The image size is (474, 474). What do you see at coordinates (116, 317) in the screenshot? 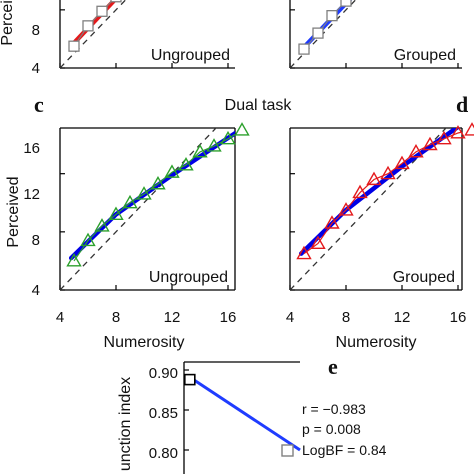
I see `panel-c-xtick-label-8: 8` at bounding box center [116, 317].